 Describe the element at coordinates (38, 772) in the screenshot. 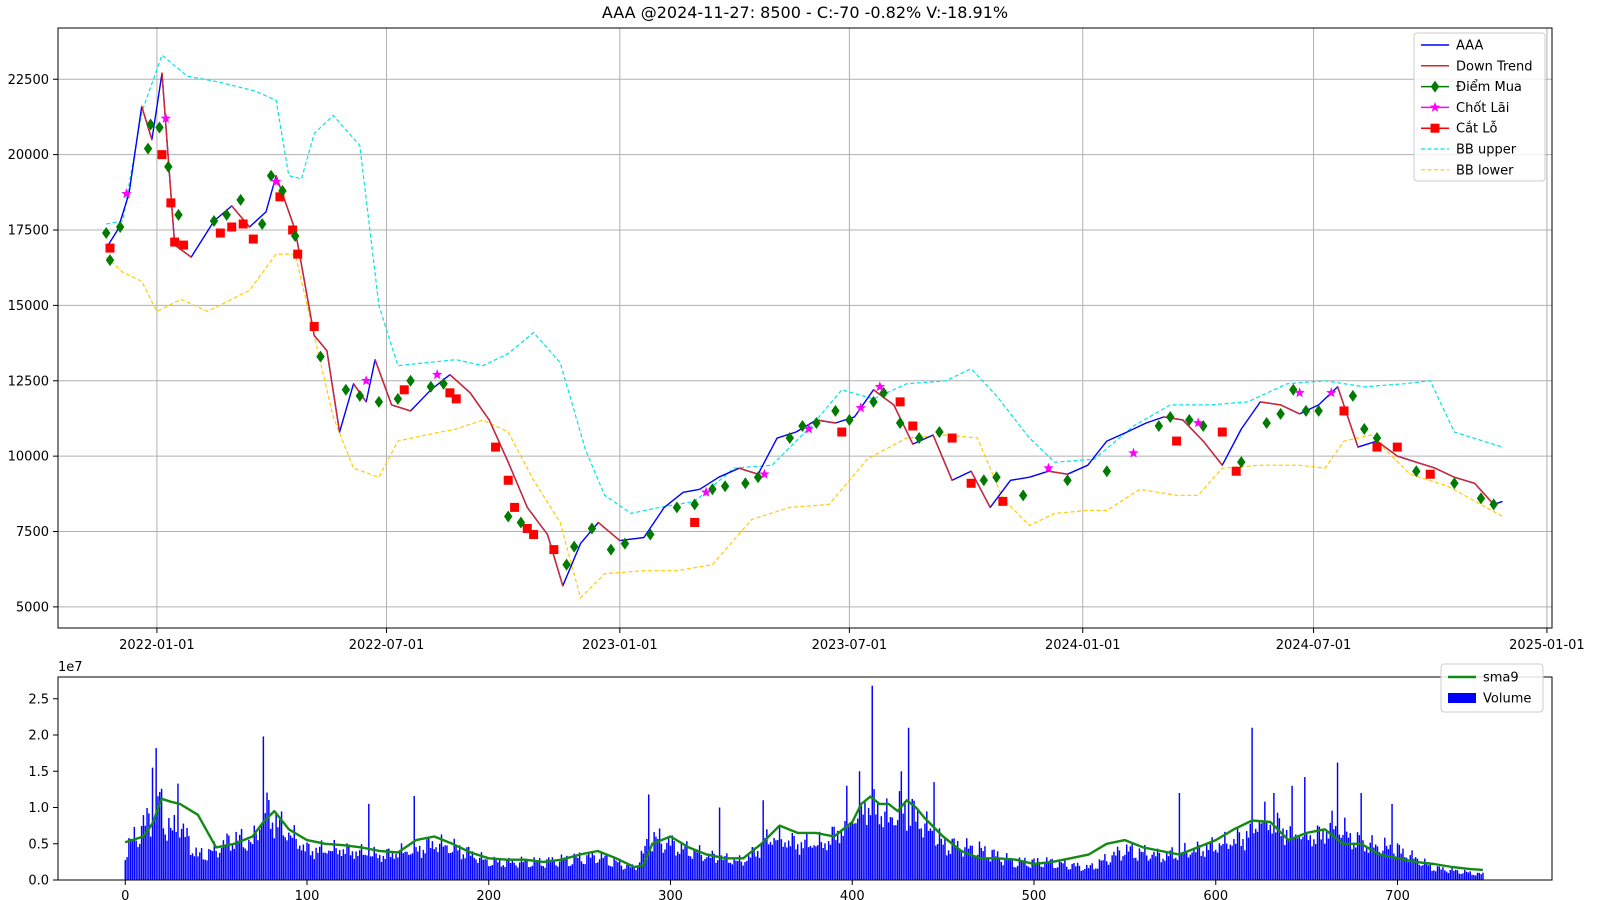

I see `volume-y-tick-label: 1.5` at that location.